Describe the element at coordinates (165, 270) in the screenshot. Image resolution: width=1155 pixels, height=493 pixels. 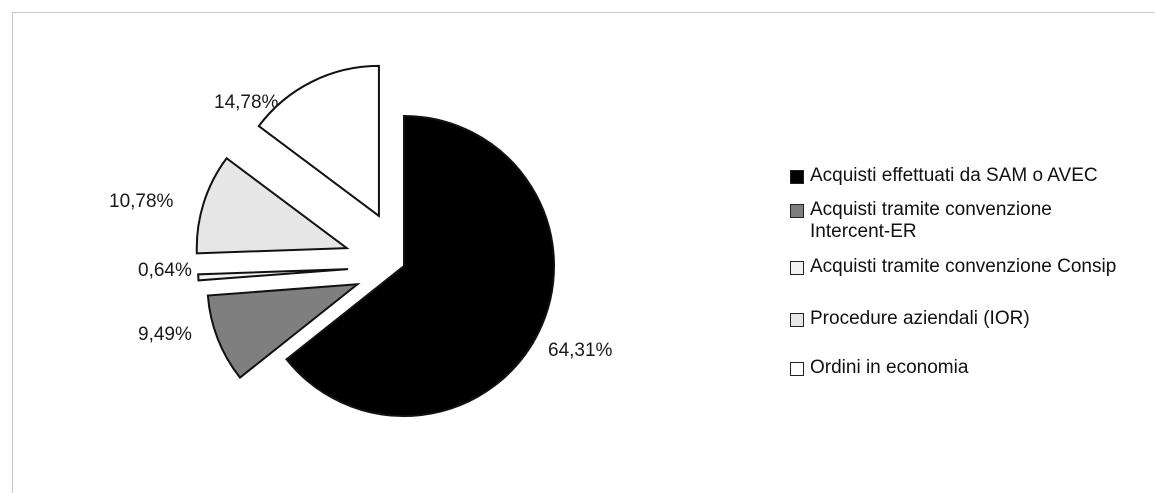
I see `pie-slice-label-3: 0,64%` at that location.